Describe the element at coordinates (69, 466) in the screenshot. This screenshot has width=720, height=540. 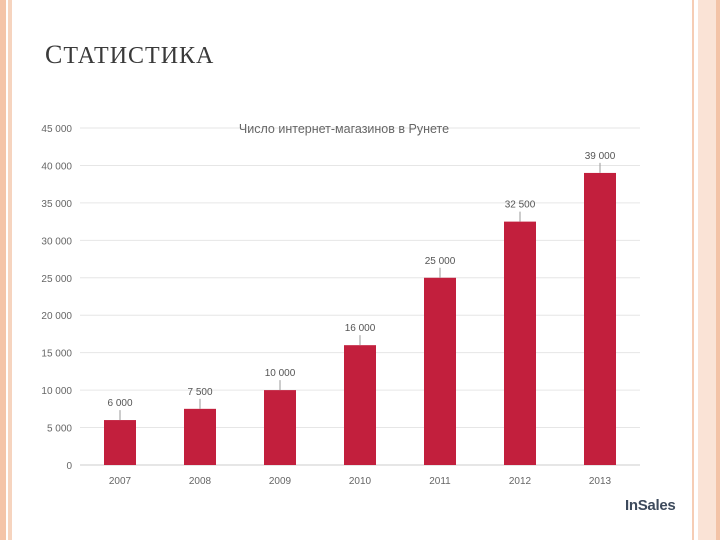
I see `y-tick-label: 0` at that location.